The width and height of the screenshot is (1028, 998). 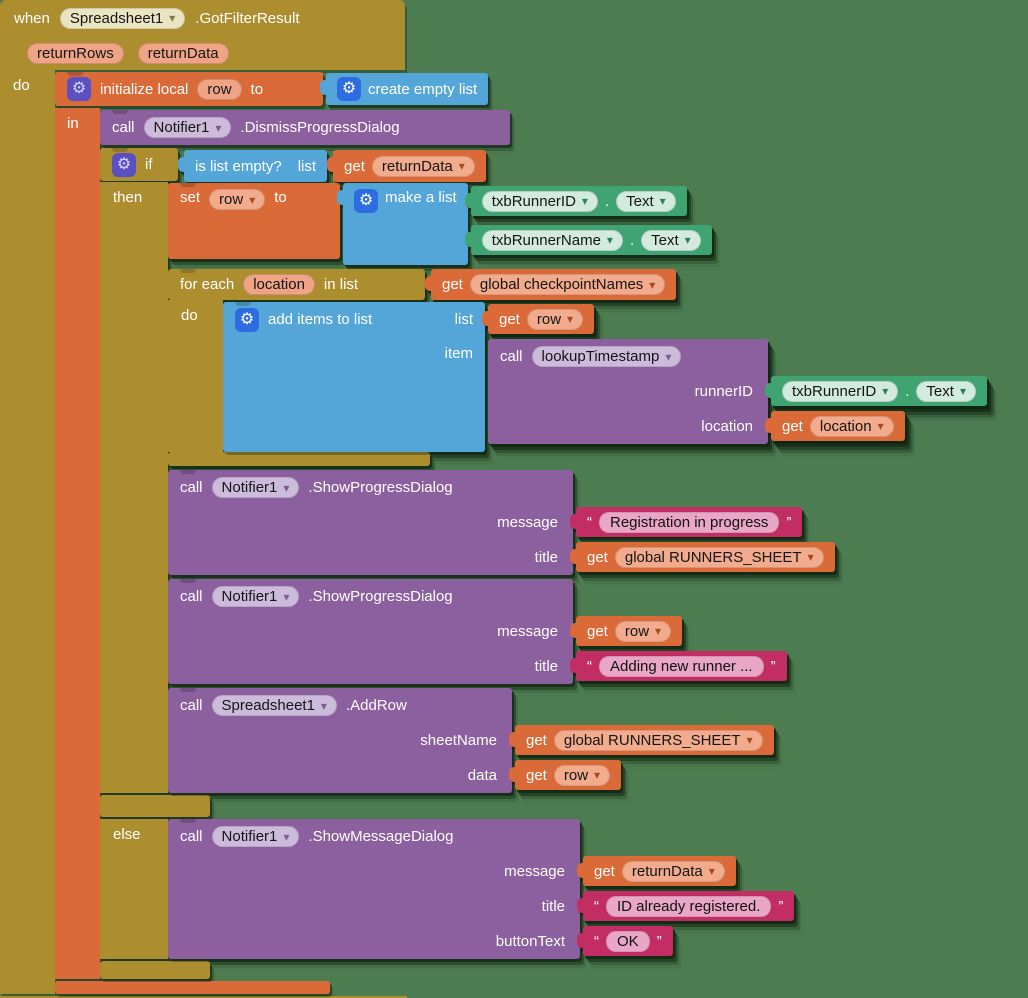 What do you see at coordinates (190, 197) in the screenshot?
I see `set-label: set` at bounding box center [190, 197].